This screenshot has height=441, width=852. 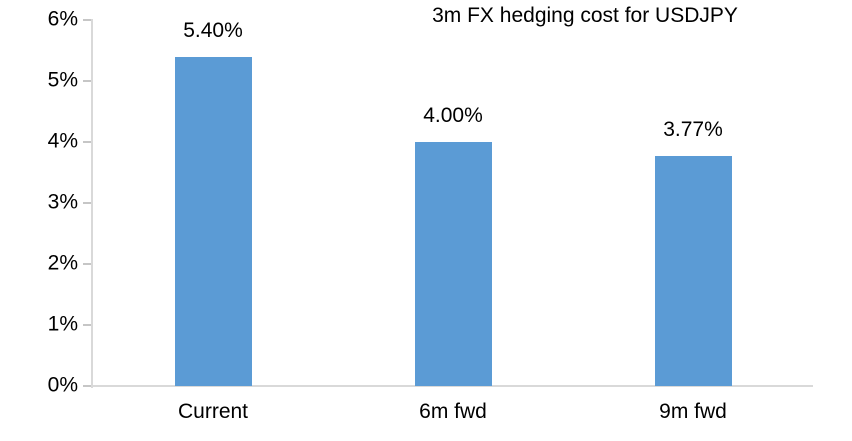 What do you see at coordinates (213, 411) in the screenshot?
I see `x-axis-category-label: Current` at bounding box center [213, 411].